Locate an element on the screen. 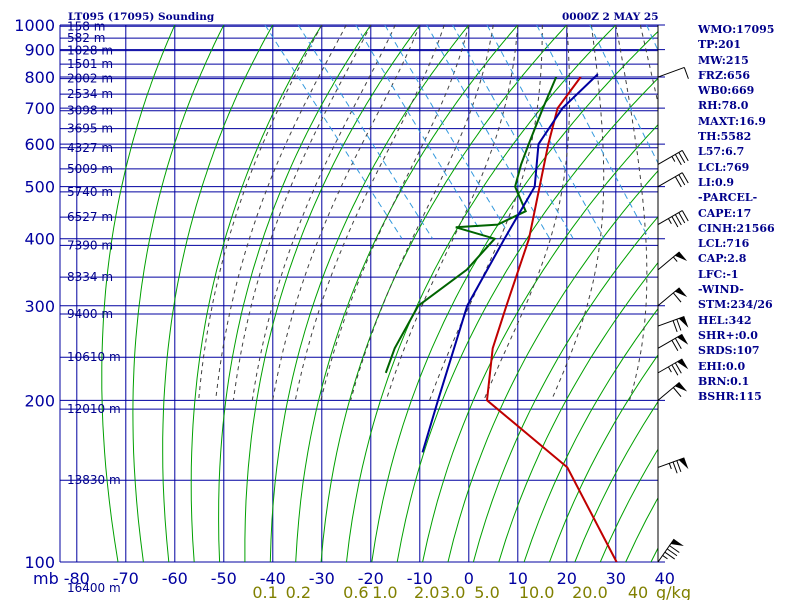  index-value: L57:6.7 is located at coordinates (721, 152).